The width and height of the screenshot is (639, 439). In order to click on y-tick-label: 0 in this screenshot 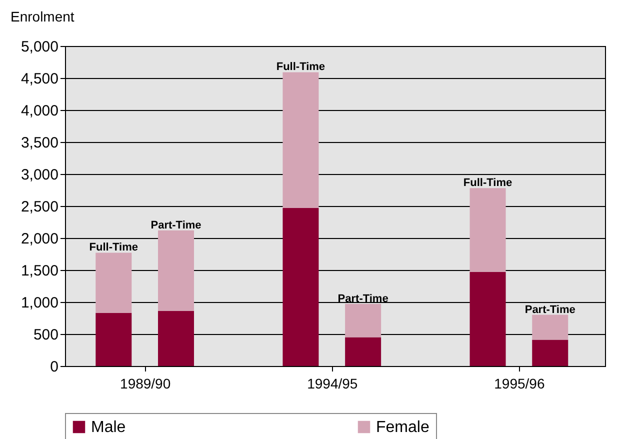, I will do `click(54, 367)`.